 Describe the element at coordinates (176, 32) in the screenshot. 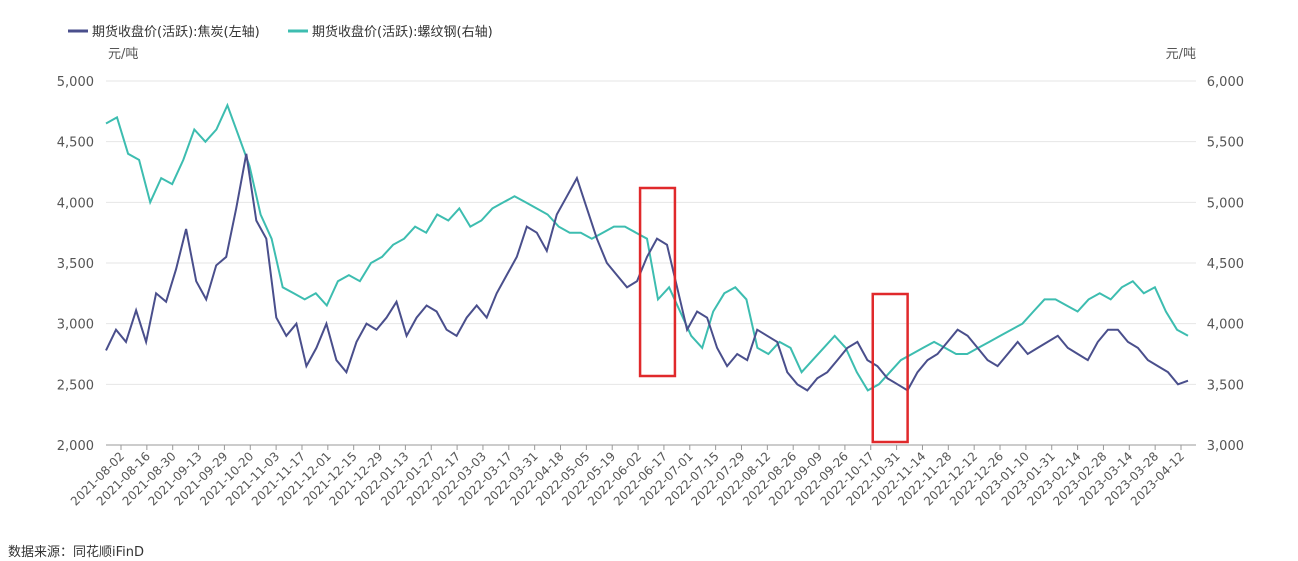

I see `legend-label-coke: 期货收盘价(活跃):焦炭(左轴)` at that location.